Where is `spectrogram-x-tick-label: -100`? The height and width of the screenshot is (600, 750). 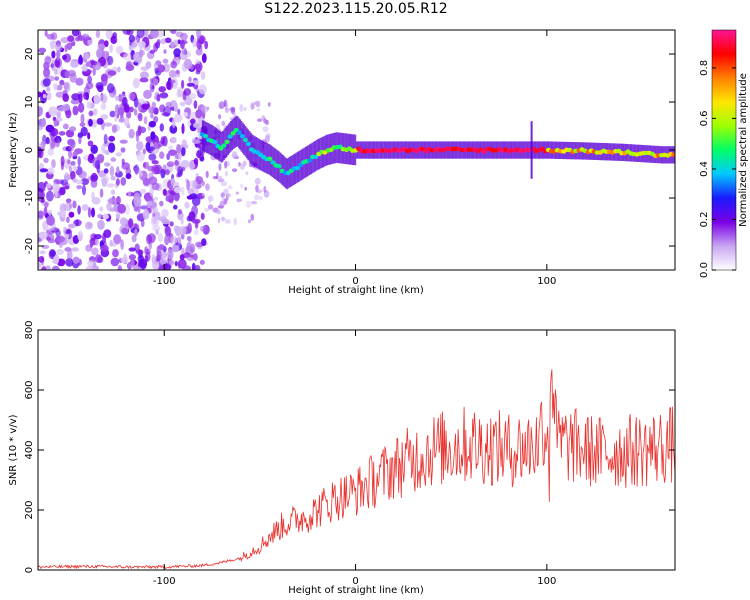 spectrogram-x-tick-label: -100 is located at coordinates (164, 281).